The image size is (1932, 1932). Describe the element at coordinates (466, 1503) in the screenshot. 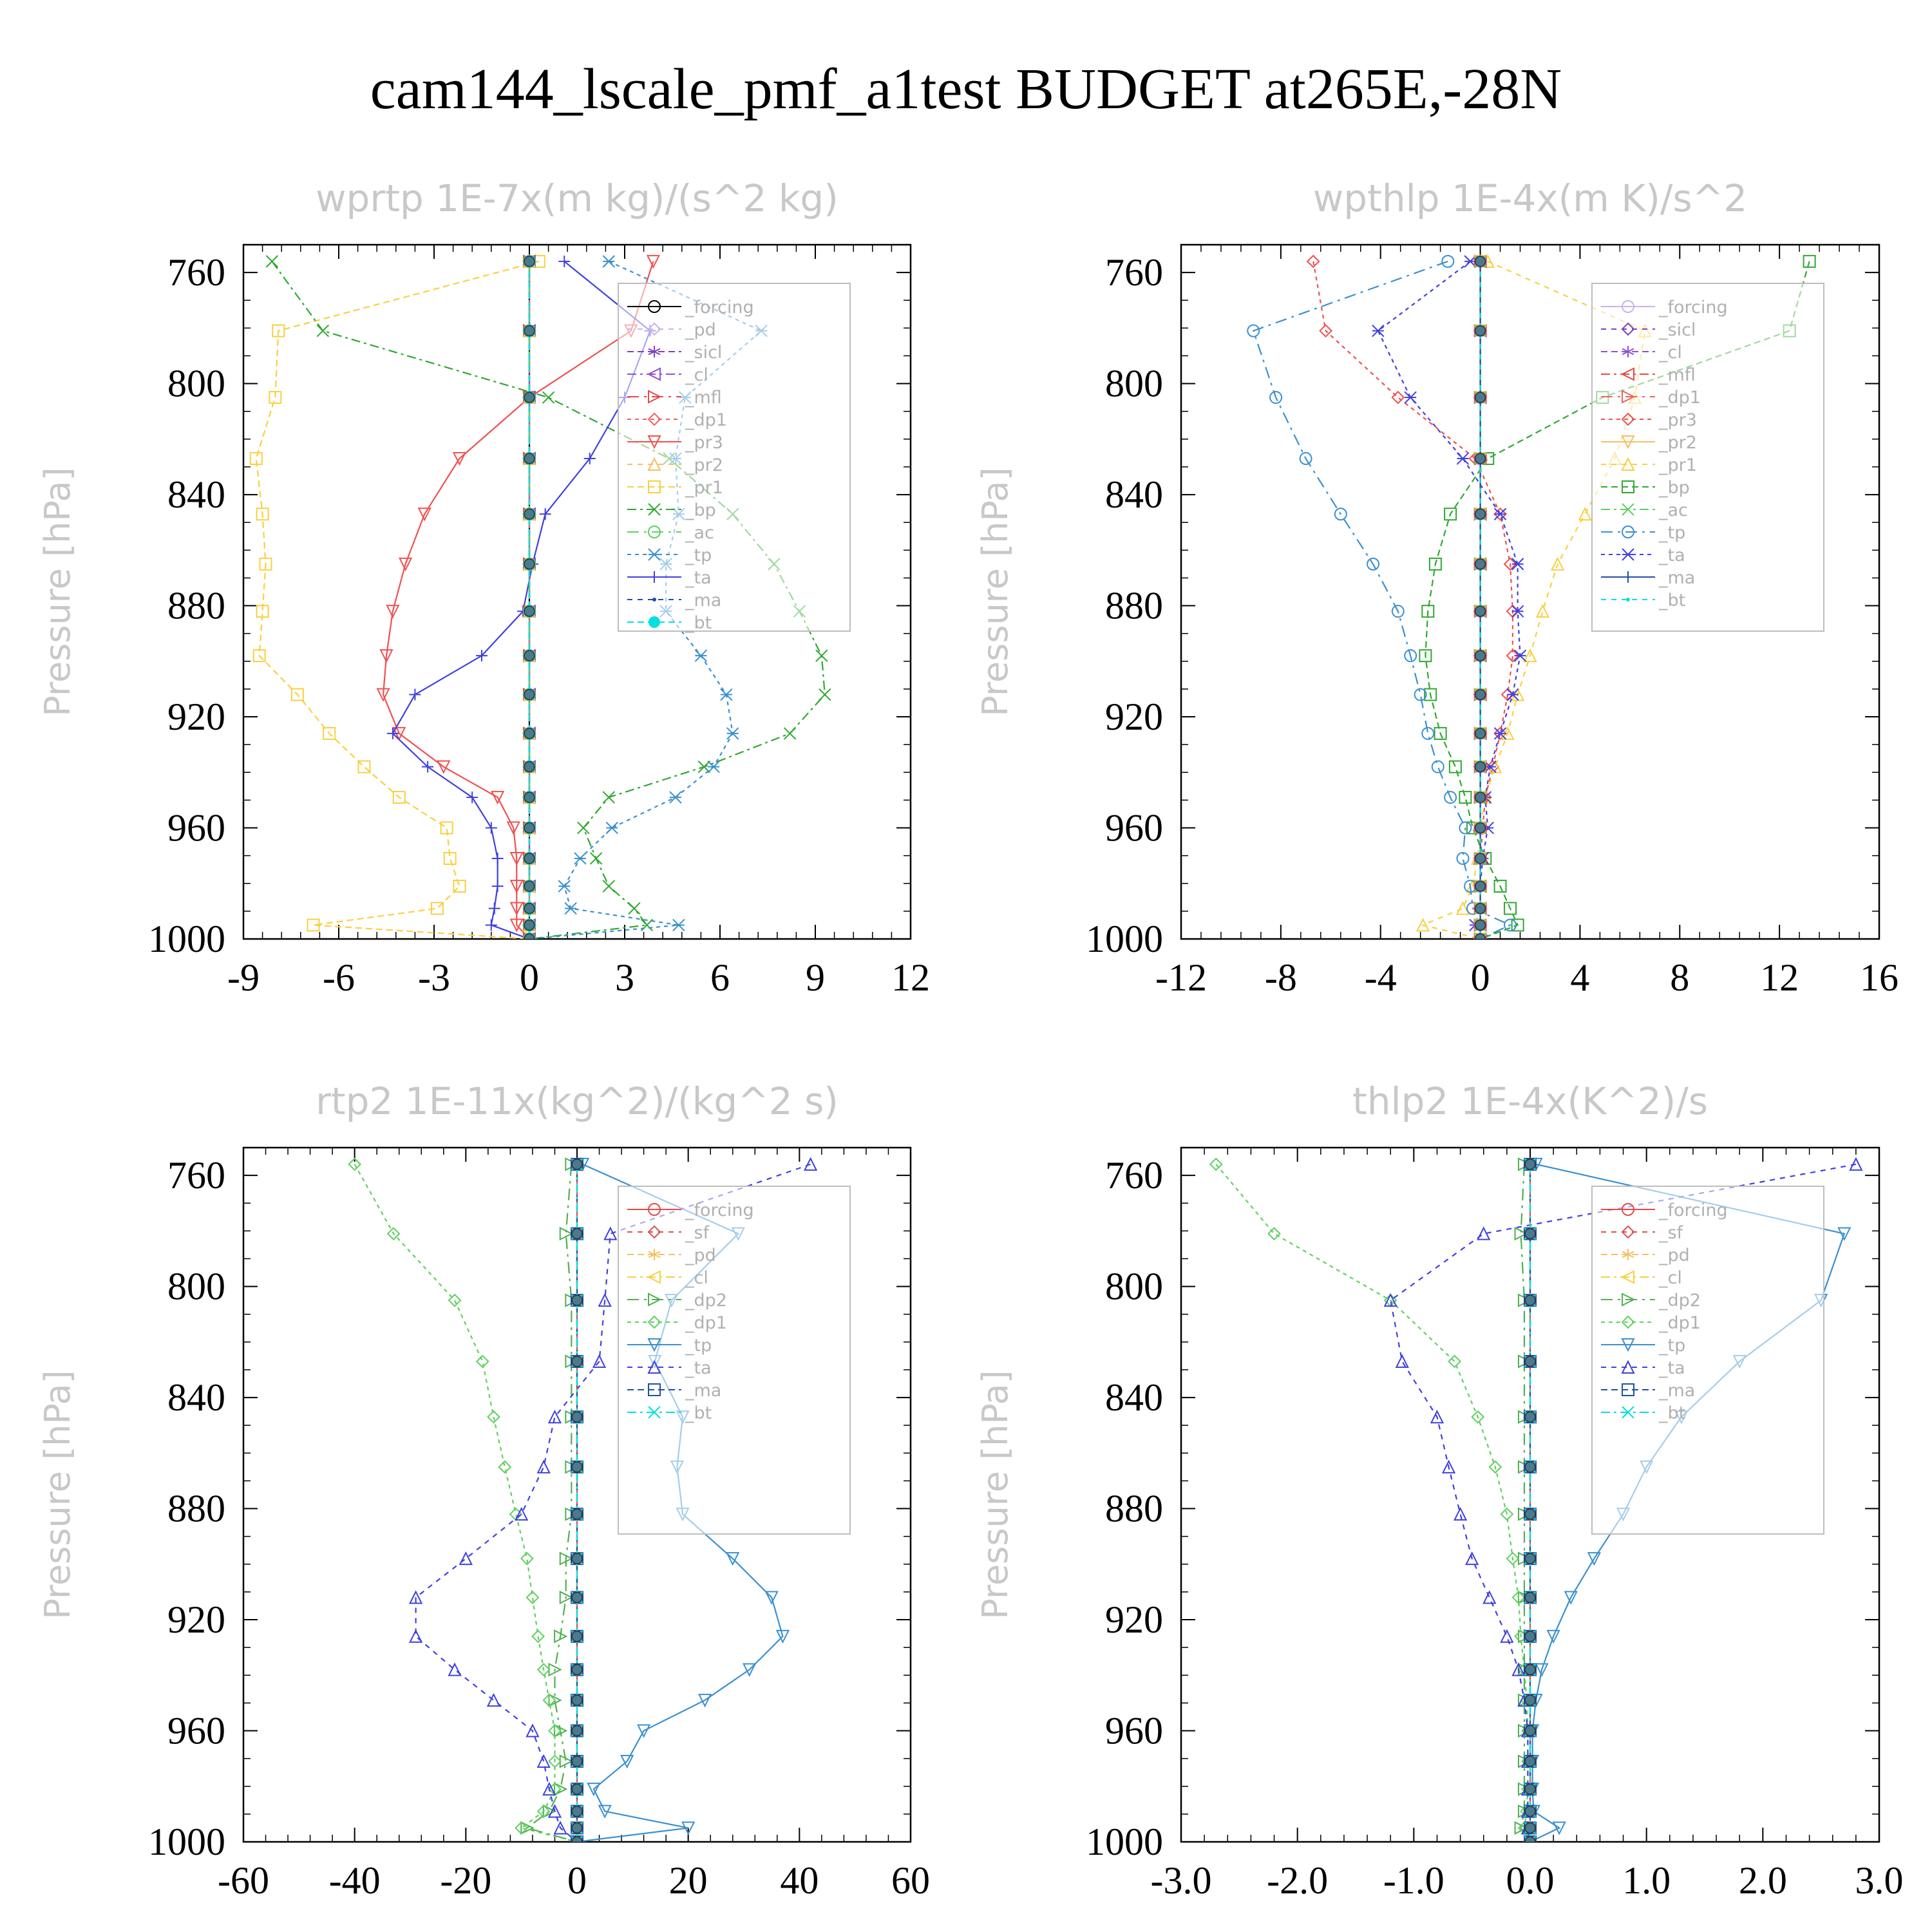

I see `series-line-dp1` at that location.